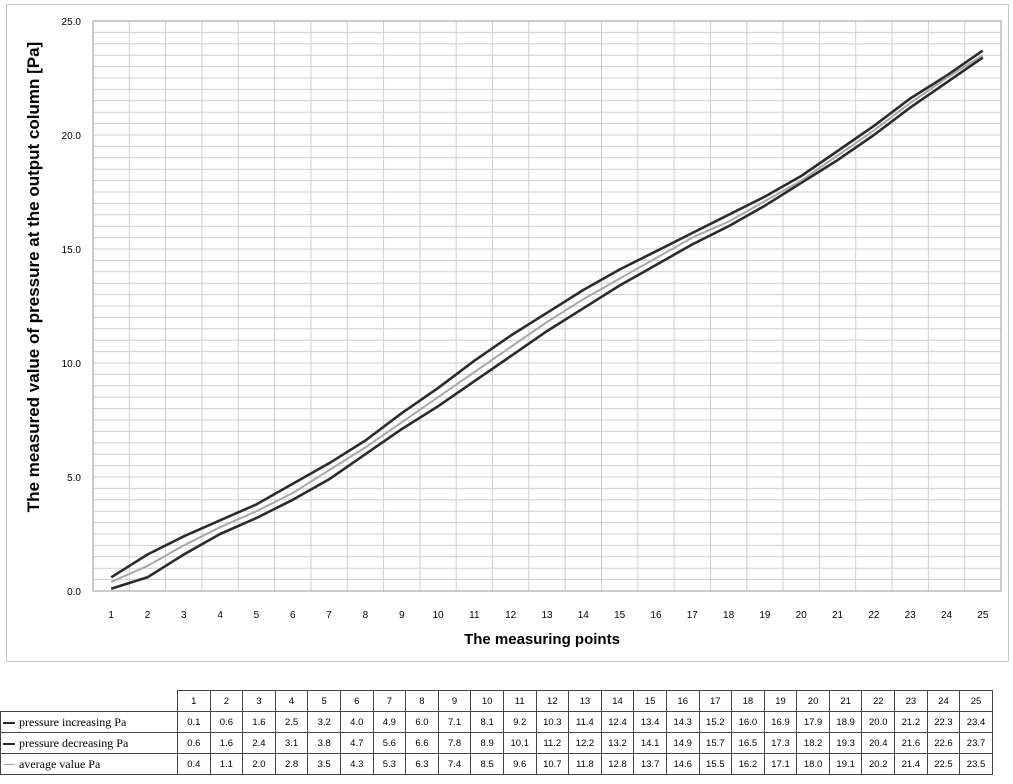 This screenshot has height=784, width=1013. I want to click on table-row-label: pressure decreasing Pa, so click(89, 743).